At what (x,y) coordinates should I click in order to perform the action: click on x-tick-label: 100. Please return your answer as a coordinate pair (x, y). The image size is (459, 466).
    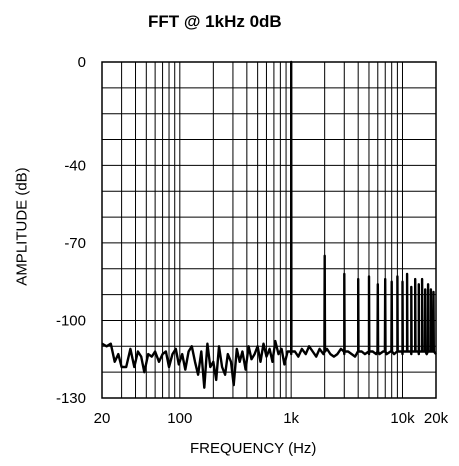
    Looking at the image, I should click on (179, 418).